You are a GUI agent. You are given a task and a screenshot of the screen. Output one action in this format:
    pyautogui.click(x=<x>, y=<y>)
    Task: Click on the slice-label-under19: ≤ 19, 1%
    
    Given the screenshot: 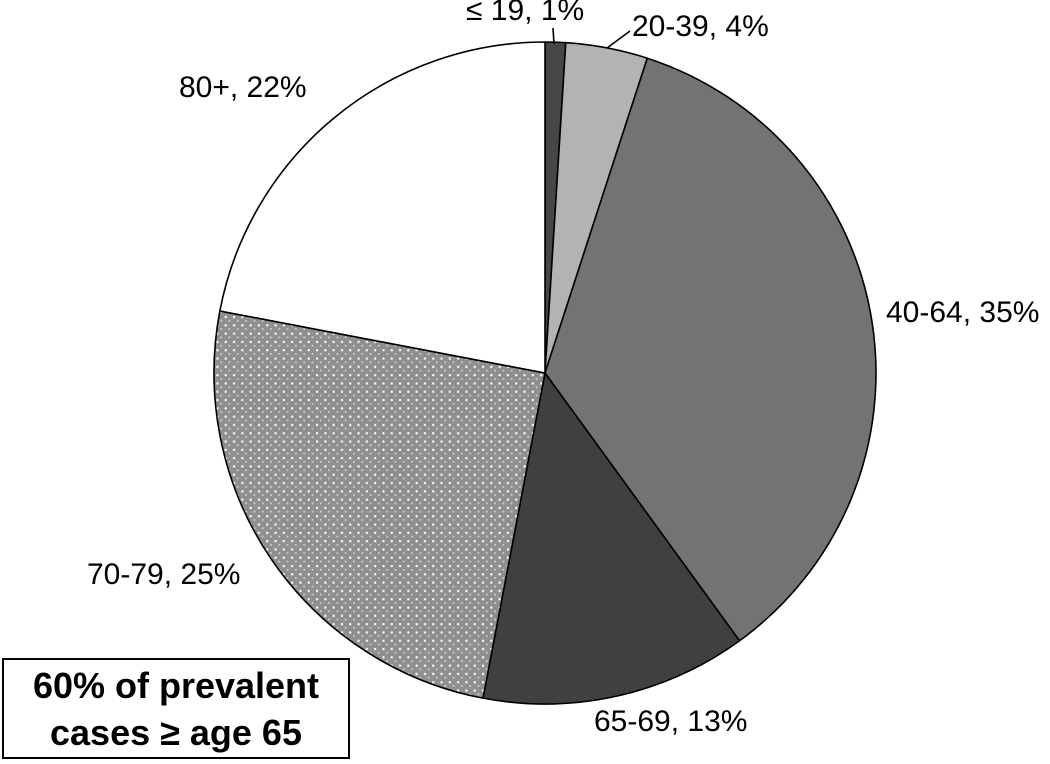 What is the action you would take?
    pyautogui.click(x=525, y=13)
    